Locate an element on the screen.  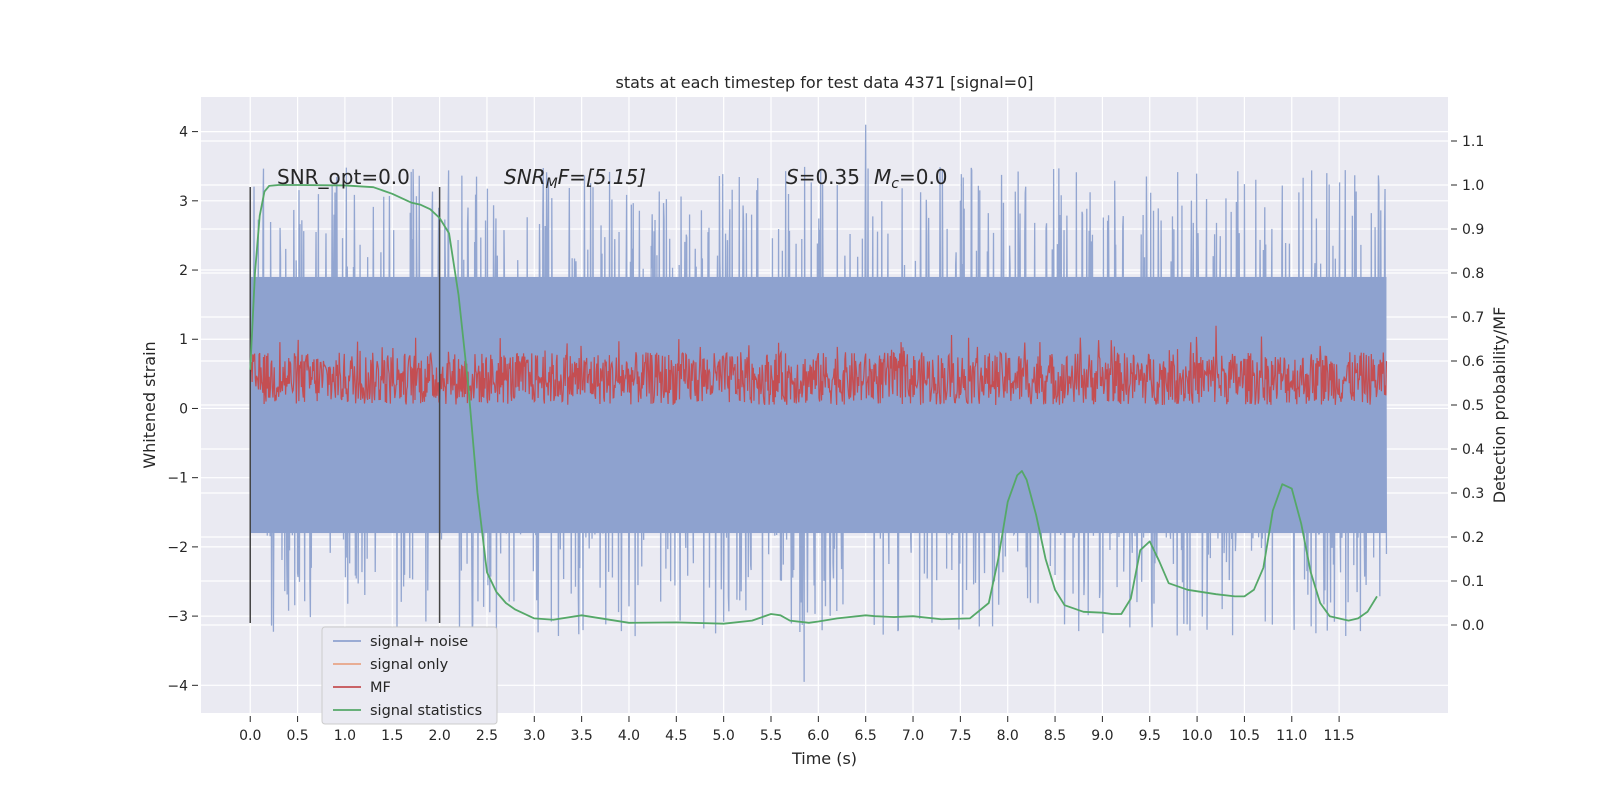
x-tick-label-11: 5.5 is located at coordinates (771, 736).